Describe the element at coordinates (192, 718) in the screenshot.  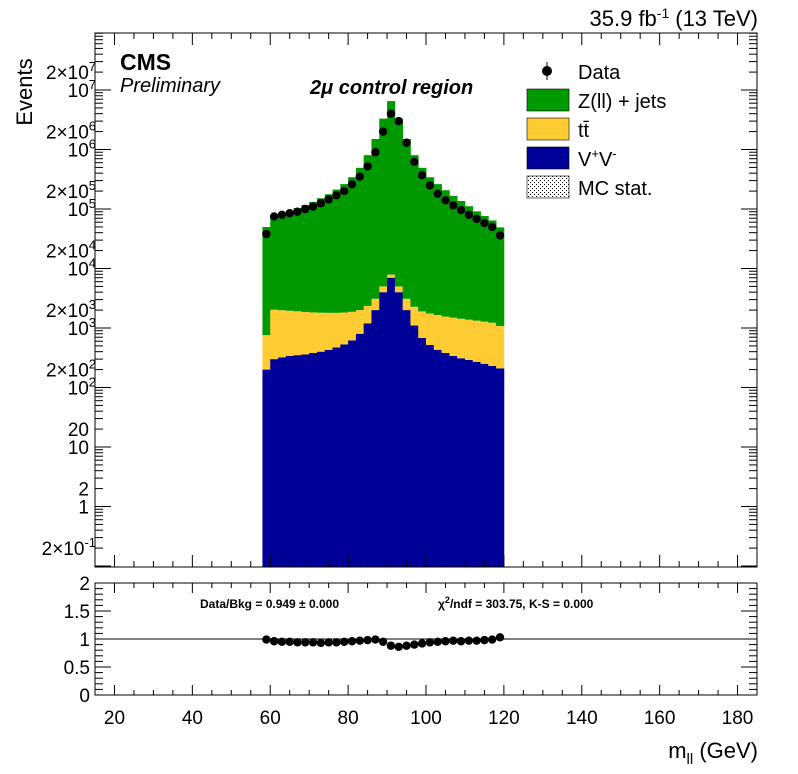
I see `x-tick-label: 40` at that location.